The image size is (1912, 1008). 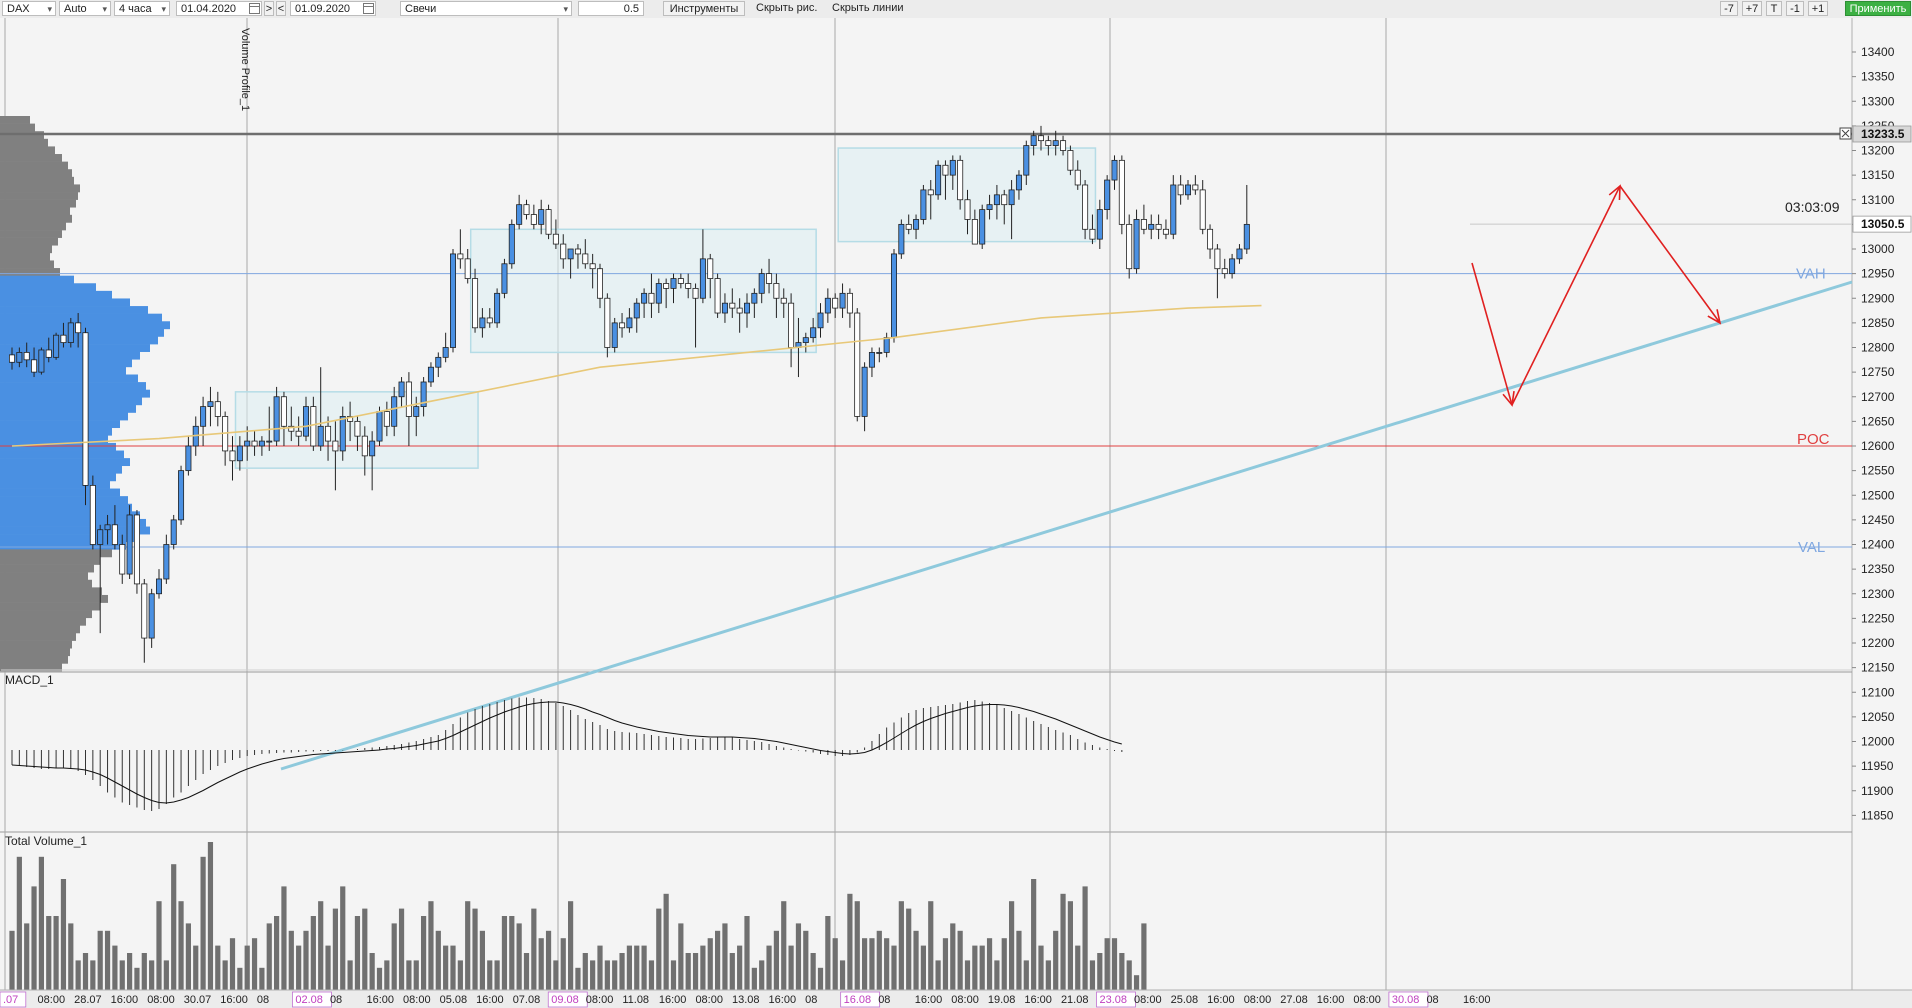 I want to click on minus7-button: -7, so click(x=1729, y=8).